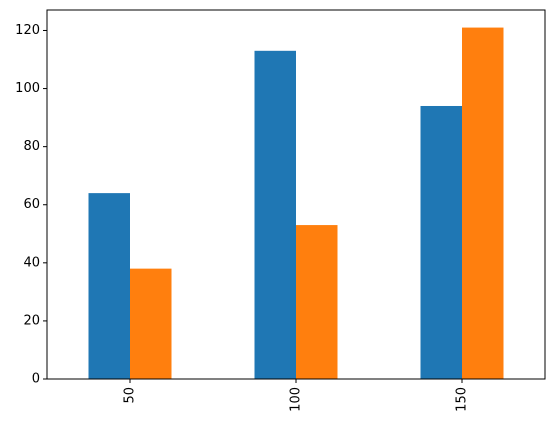  Describe the element at coordinates (27, 30) in the screenshot. I see `y-tick-label: 120` at that location.